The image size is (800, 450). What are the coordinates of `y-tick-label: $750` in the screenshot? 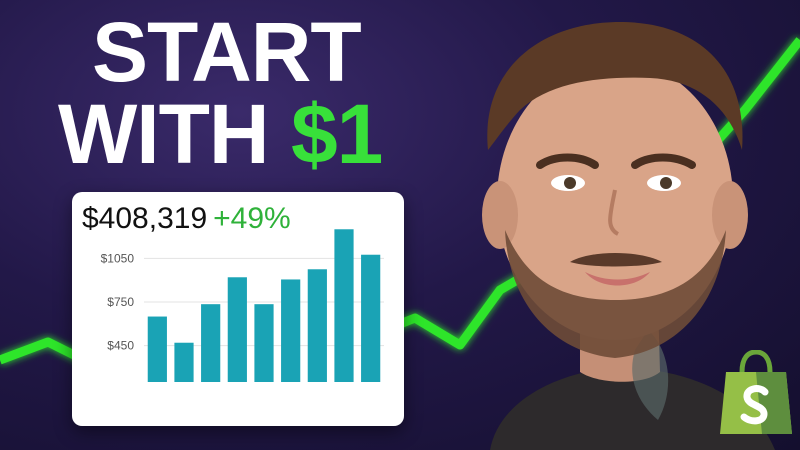 It's located at (120, 302).